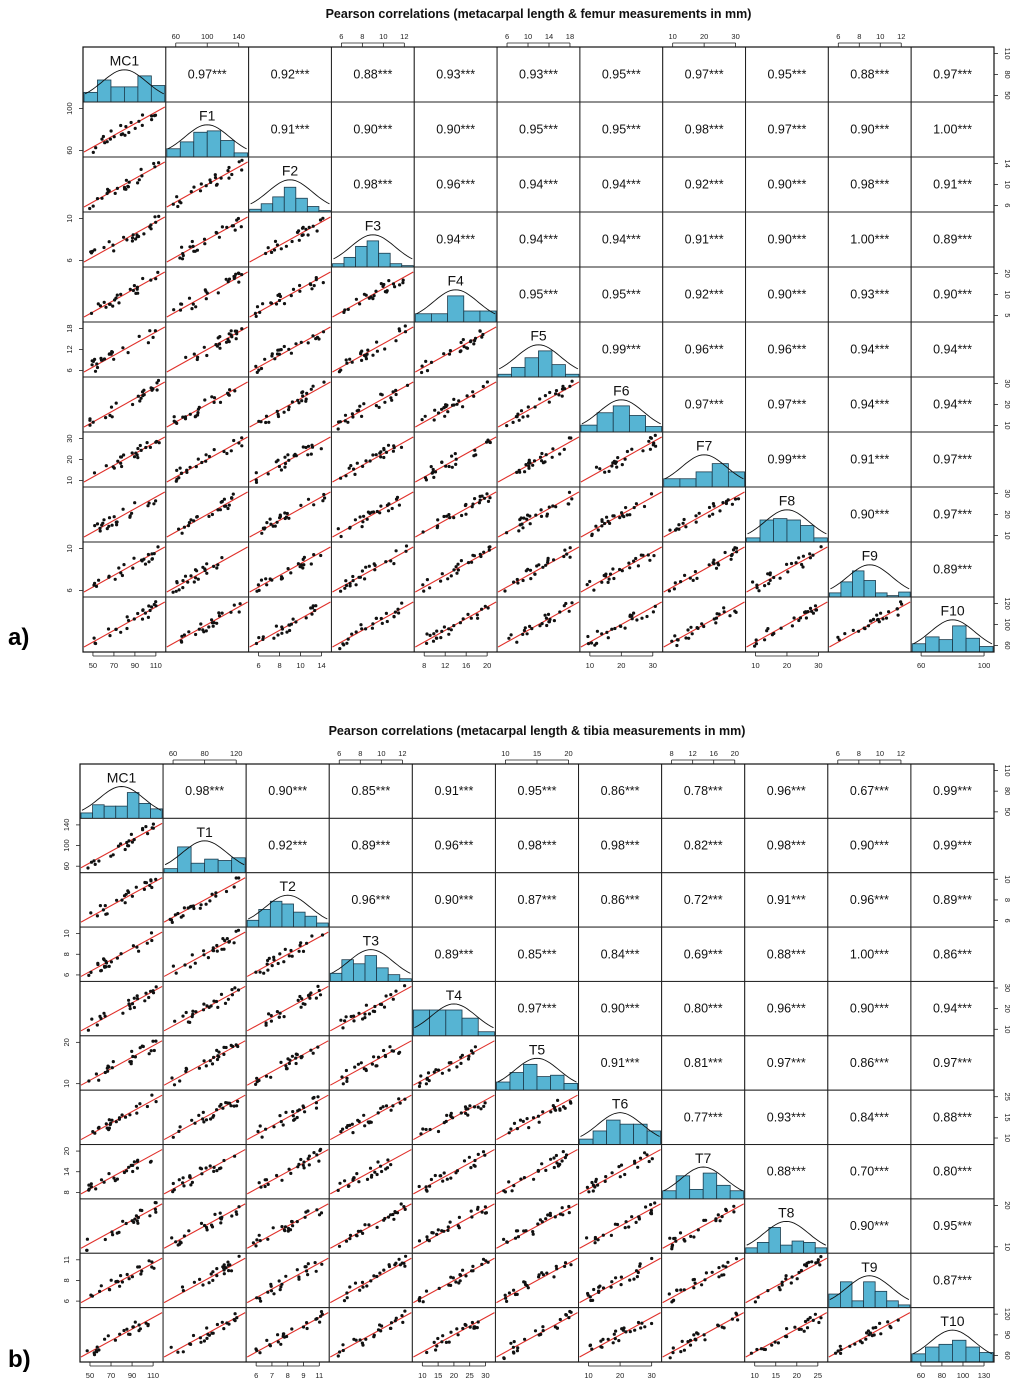  Describe the element at coordinates (227, 149) in the screenshot. I see `histogram-bar` at that location.